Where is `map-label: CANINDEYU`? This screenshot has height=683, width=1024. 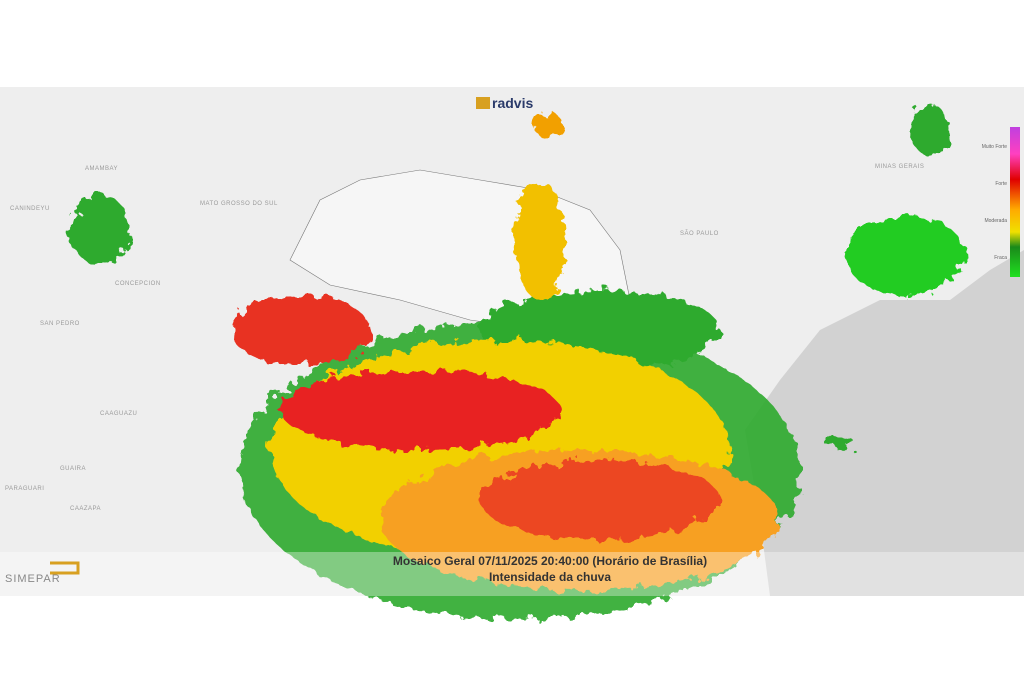 map-label: CANINDEYU is located at coordinates (30, 209).